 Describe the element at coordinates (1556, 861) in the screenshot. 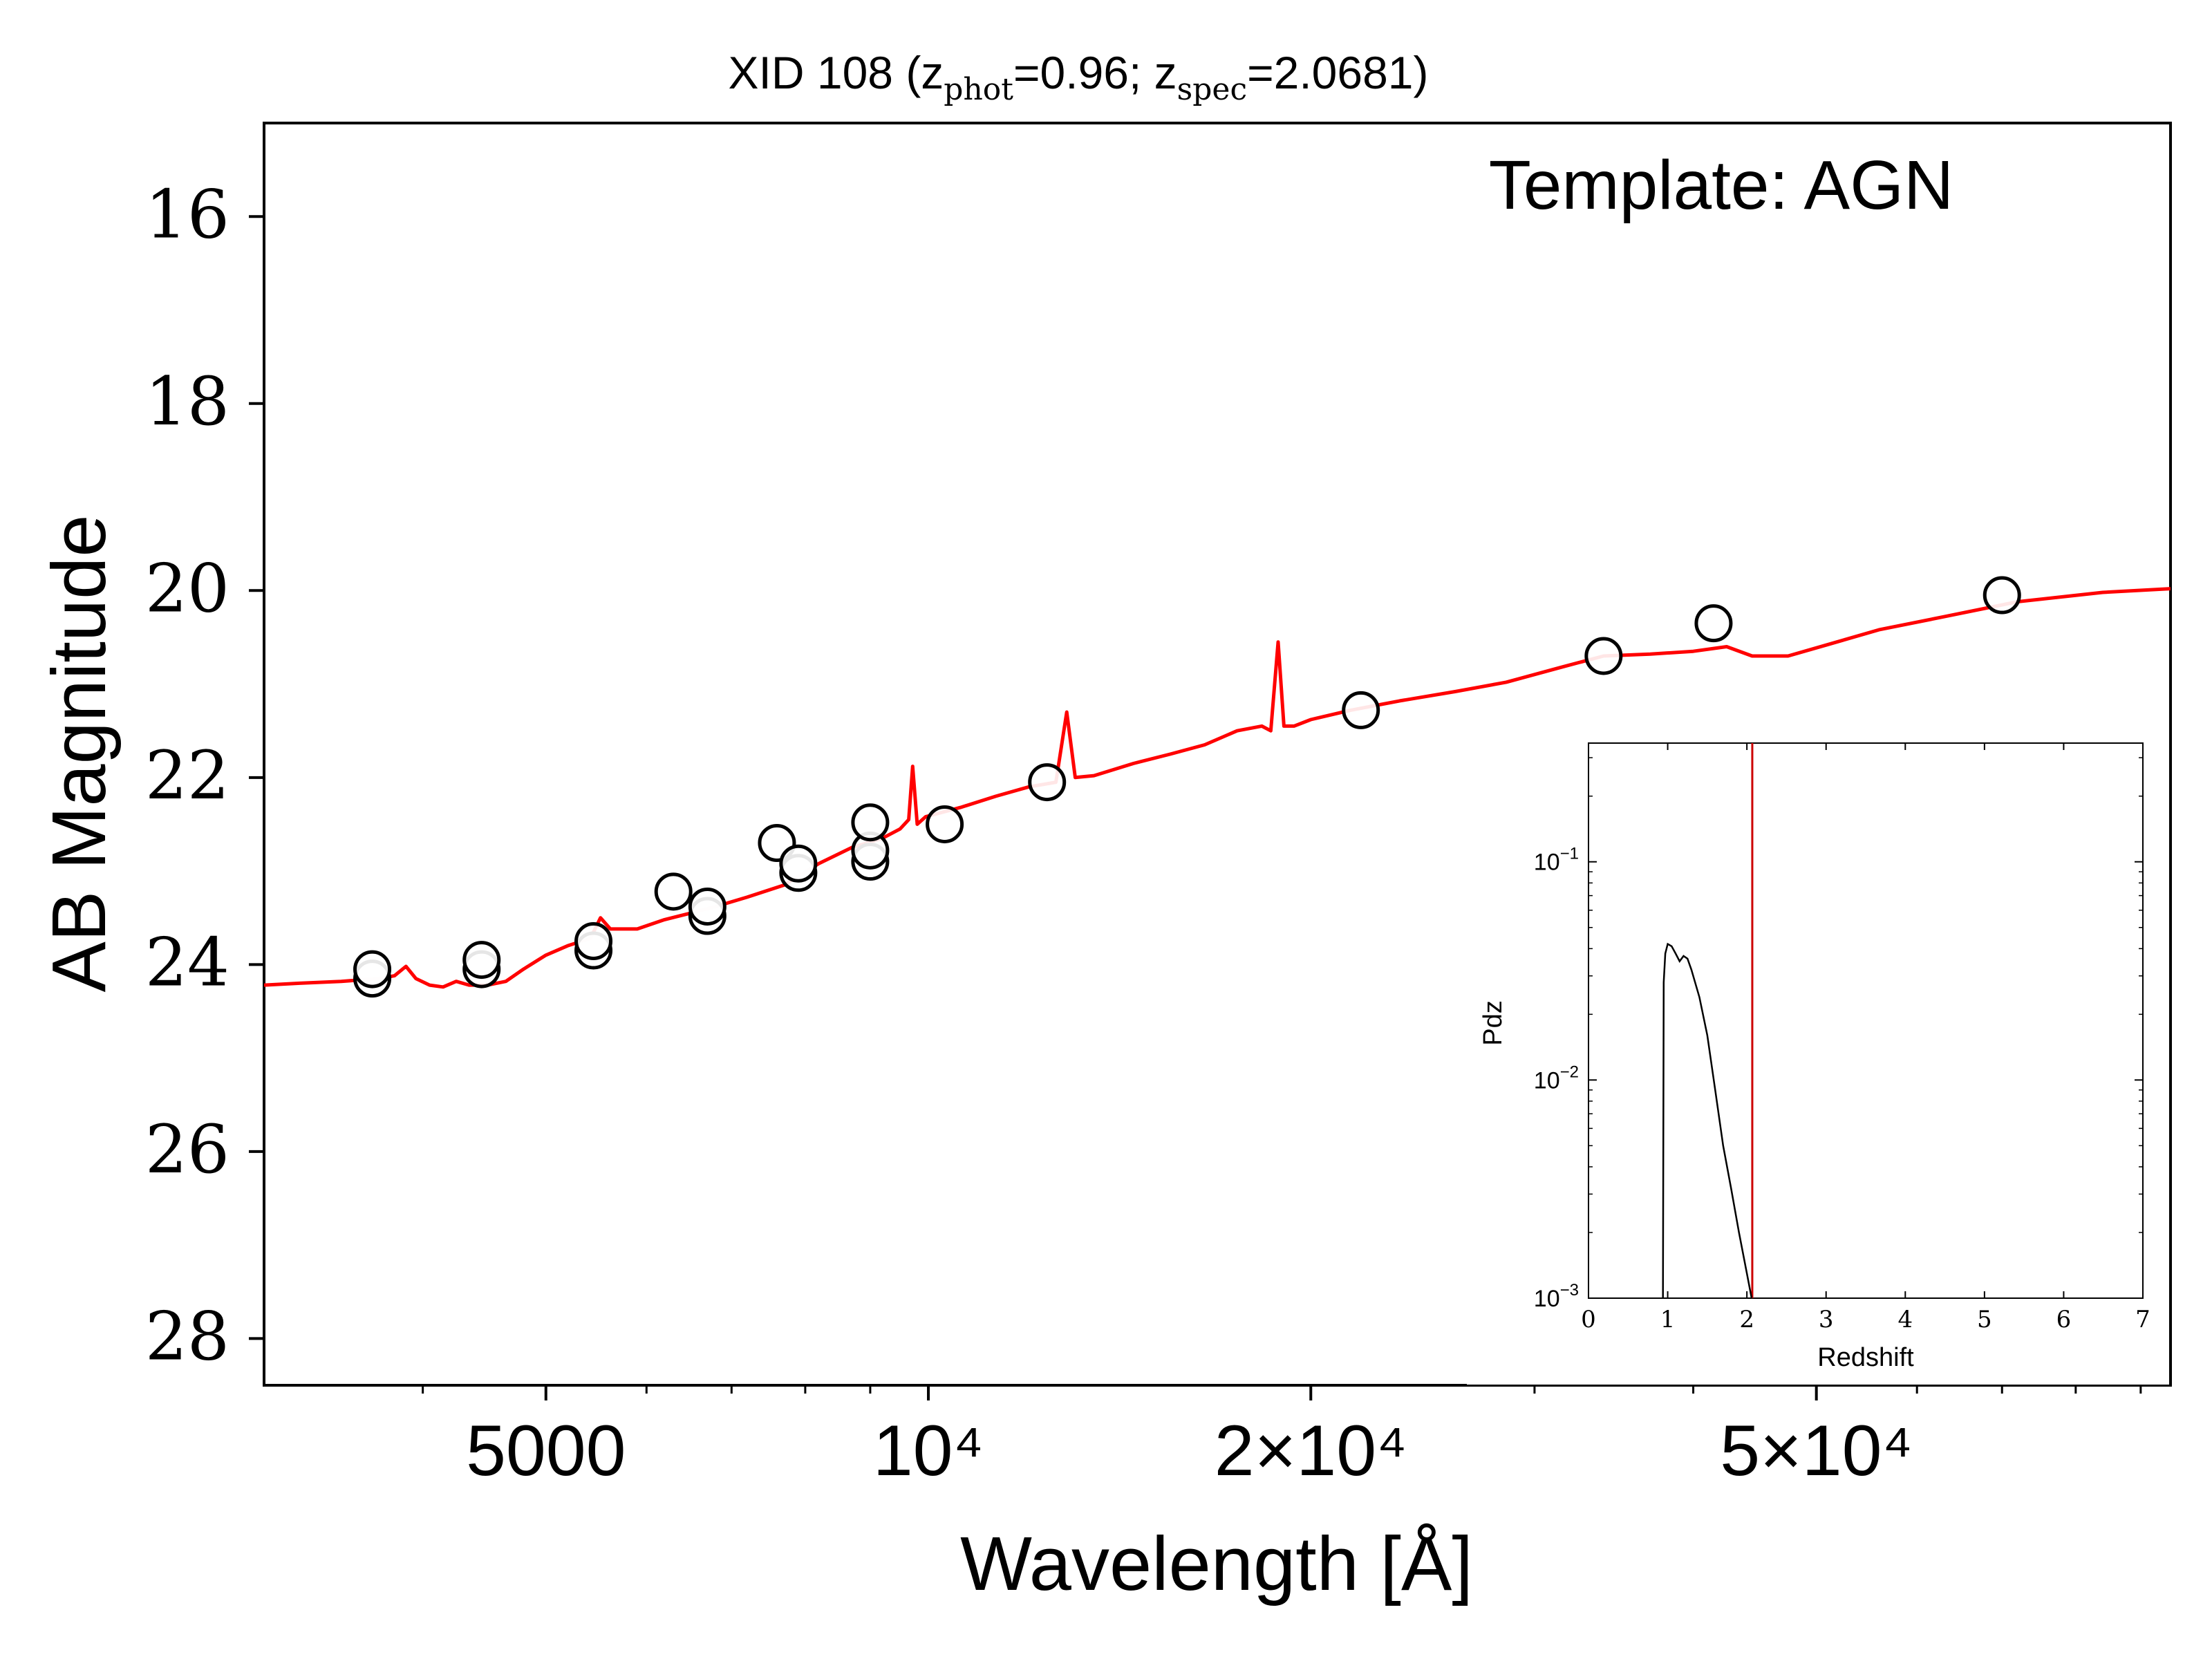

I see `inset-y-tick-label: 10⁻¹` at that location.